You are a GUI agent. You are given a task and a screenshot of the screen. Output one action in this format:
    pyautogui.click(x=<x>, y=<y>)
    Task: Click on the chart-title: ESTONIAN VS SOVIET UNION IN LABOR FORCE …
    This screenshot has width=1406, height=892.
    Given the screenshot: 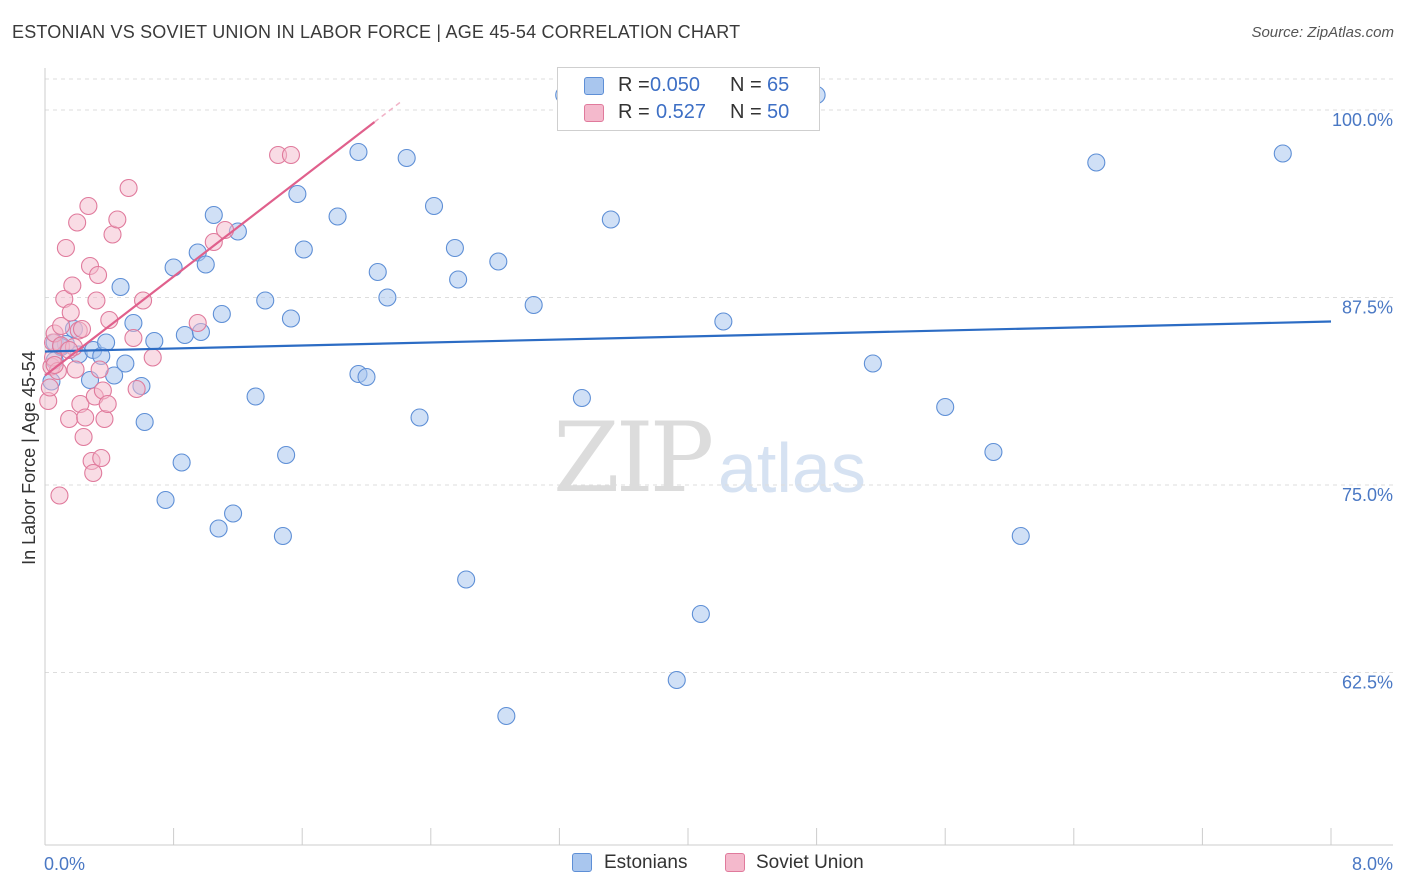 What is the action you would take?
    pyautogui.click(x=376, y=32)
    